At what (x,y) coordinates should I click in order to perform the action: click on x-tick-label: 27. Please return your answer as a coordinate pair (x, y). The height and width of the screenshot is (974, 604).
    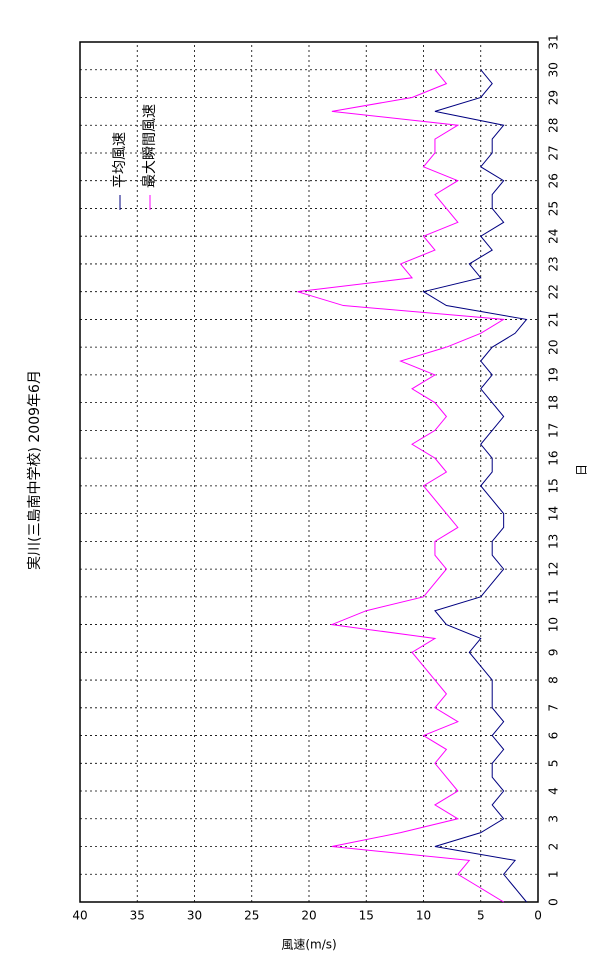
    Looking at the image, I should click on (554, 152).